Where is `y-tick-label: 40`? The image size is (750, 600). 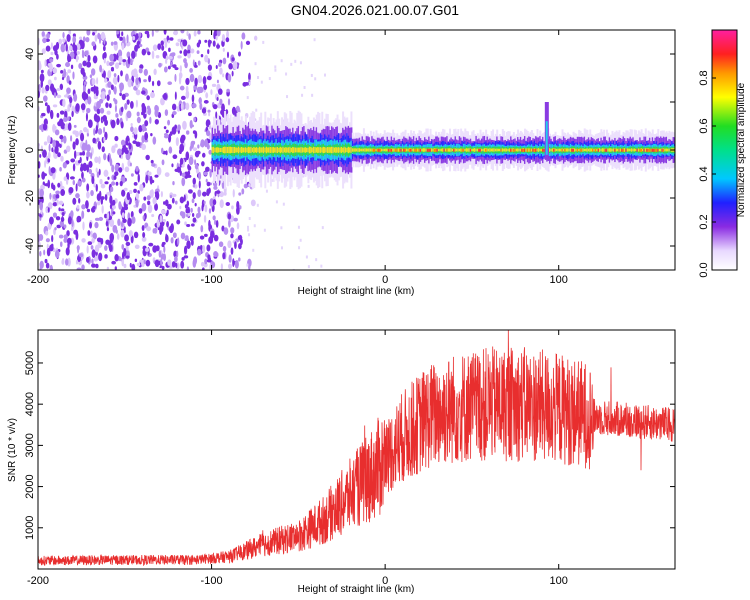 y-tick-label: 40 is located at coordinates (30, 54).